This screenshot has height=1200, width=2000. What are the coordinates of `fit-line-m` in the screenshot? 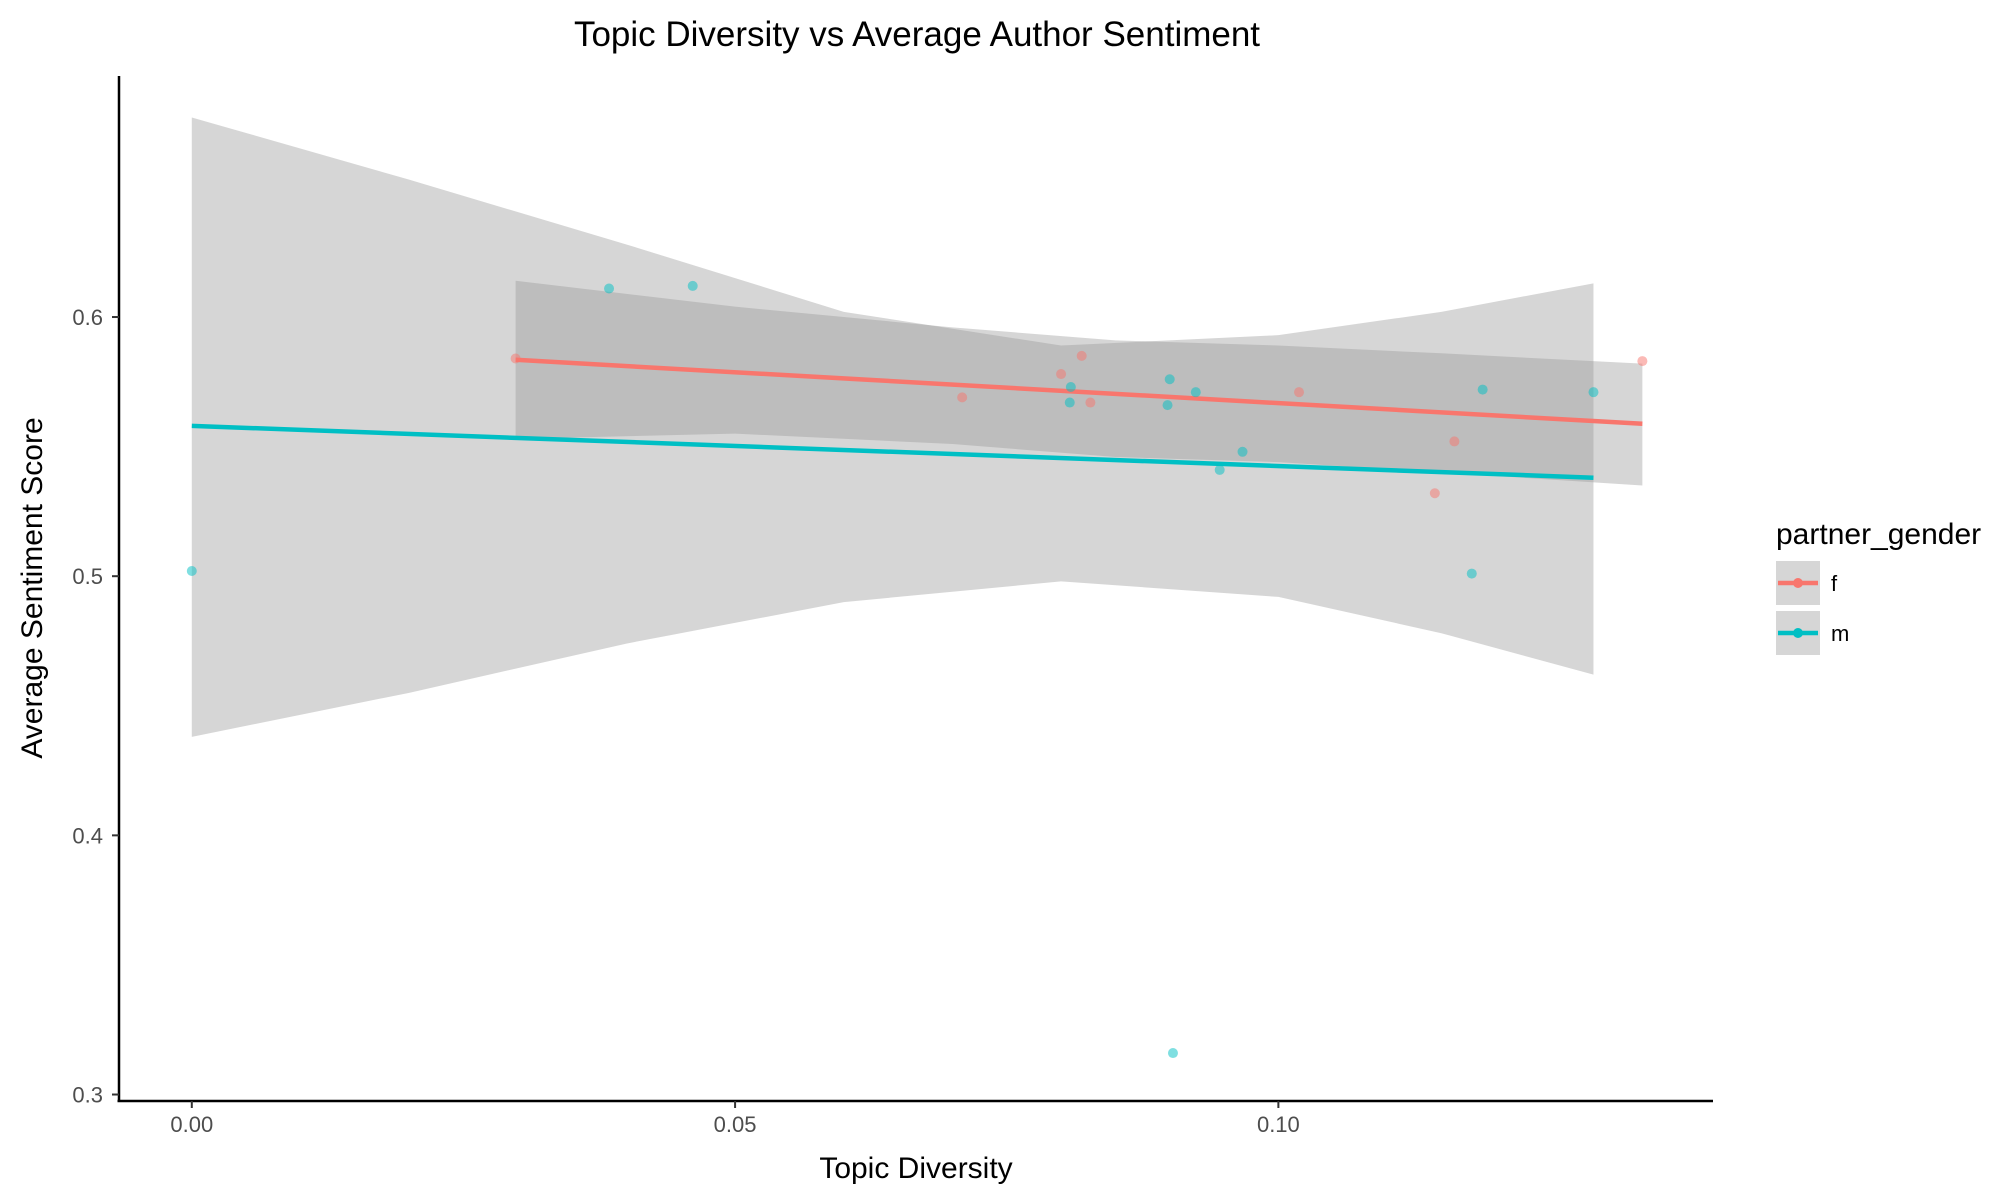 It's located at (892, 451).